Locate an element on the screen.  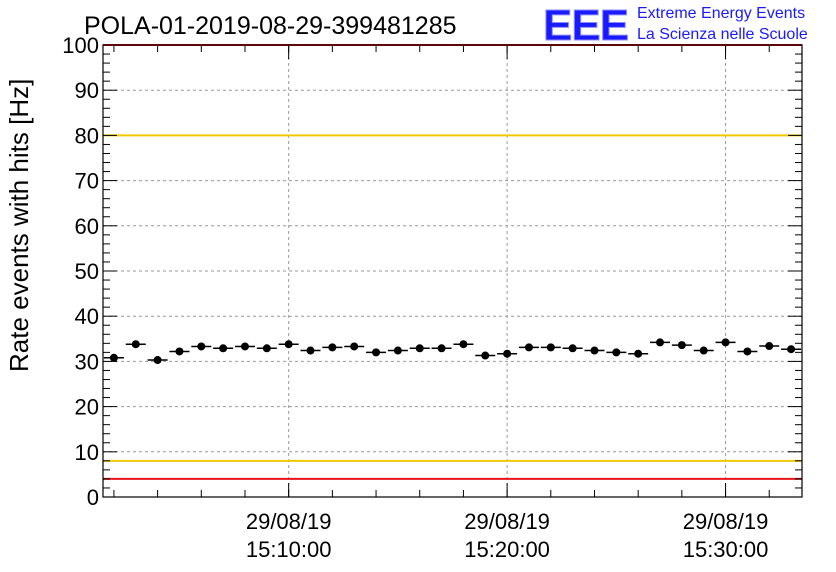
y-tick-labels: 0 10 20 30 40 50 60 70 80 90 100 is located at coordinates (80, 271).